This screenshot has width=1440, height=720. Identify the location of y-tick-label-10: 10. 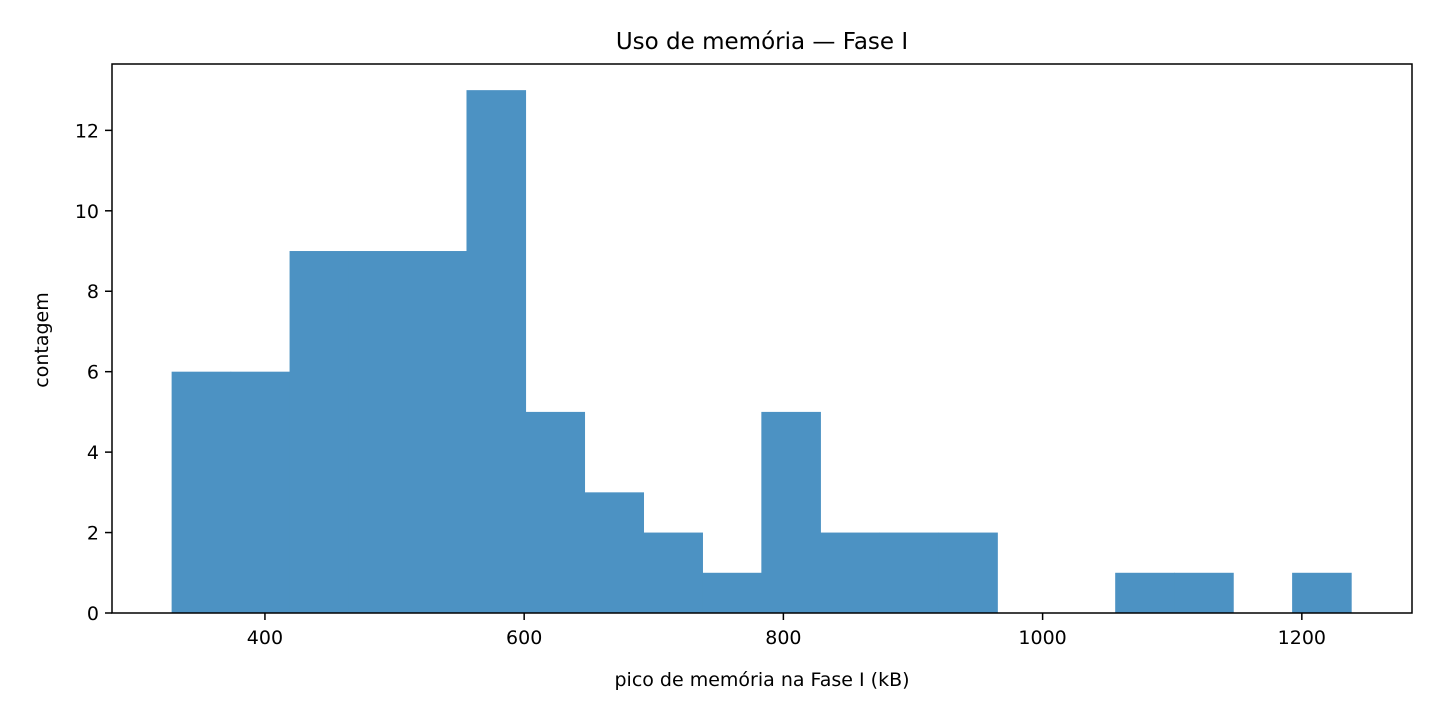
(87, 212).